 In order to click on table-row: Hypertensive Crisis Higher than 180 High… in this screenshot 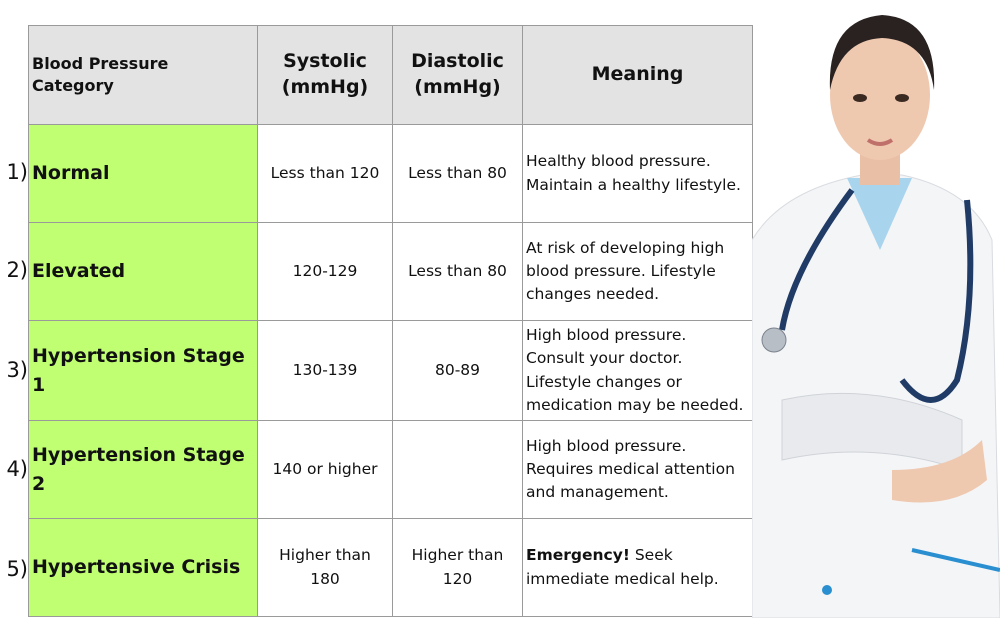, I will do `click(390, 567)`.